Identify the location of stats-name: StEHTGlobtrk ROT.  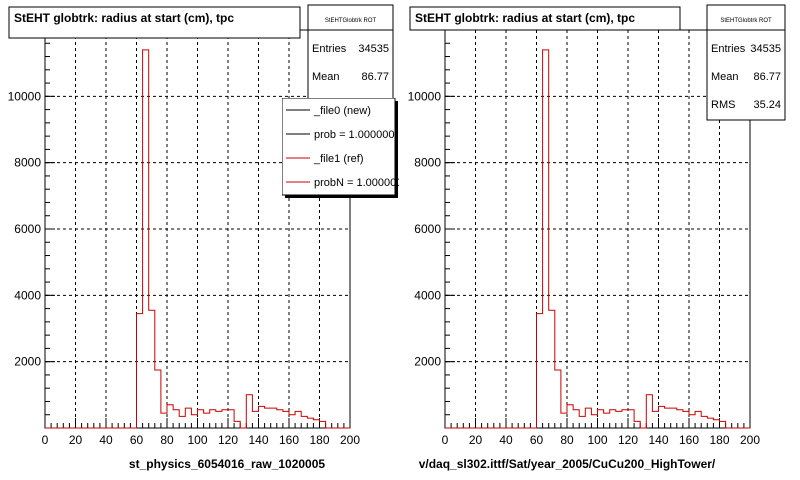
(746, 21).